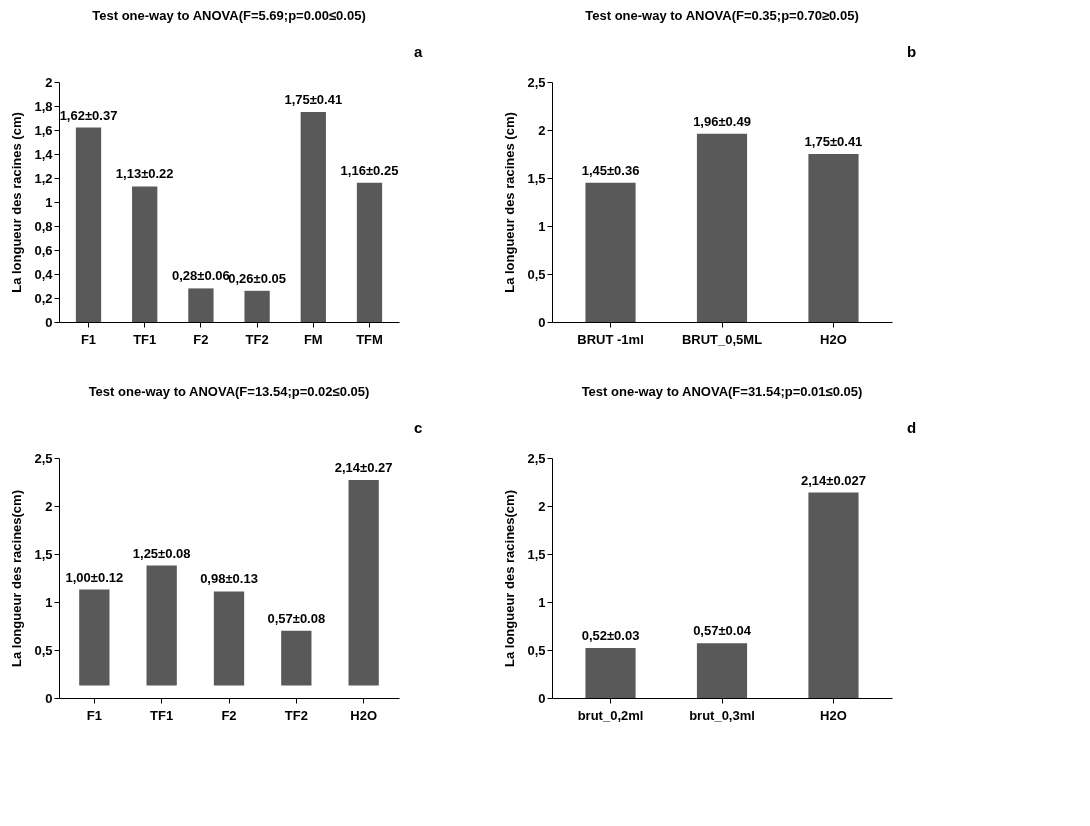 This screenshot has width=1090, height=826. I want to click on data-label: 2,14±0.027, so click(833, 480).